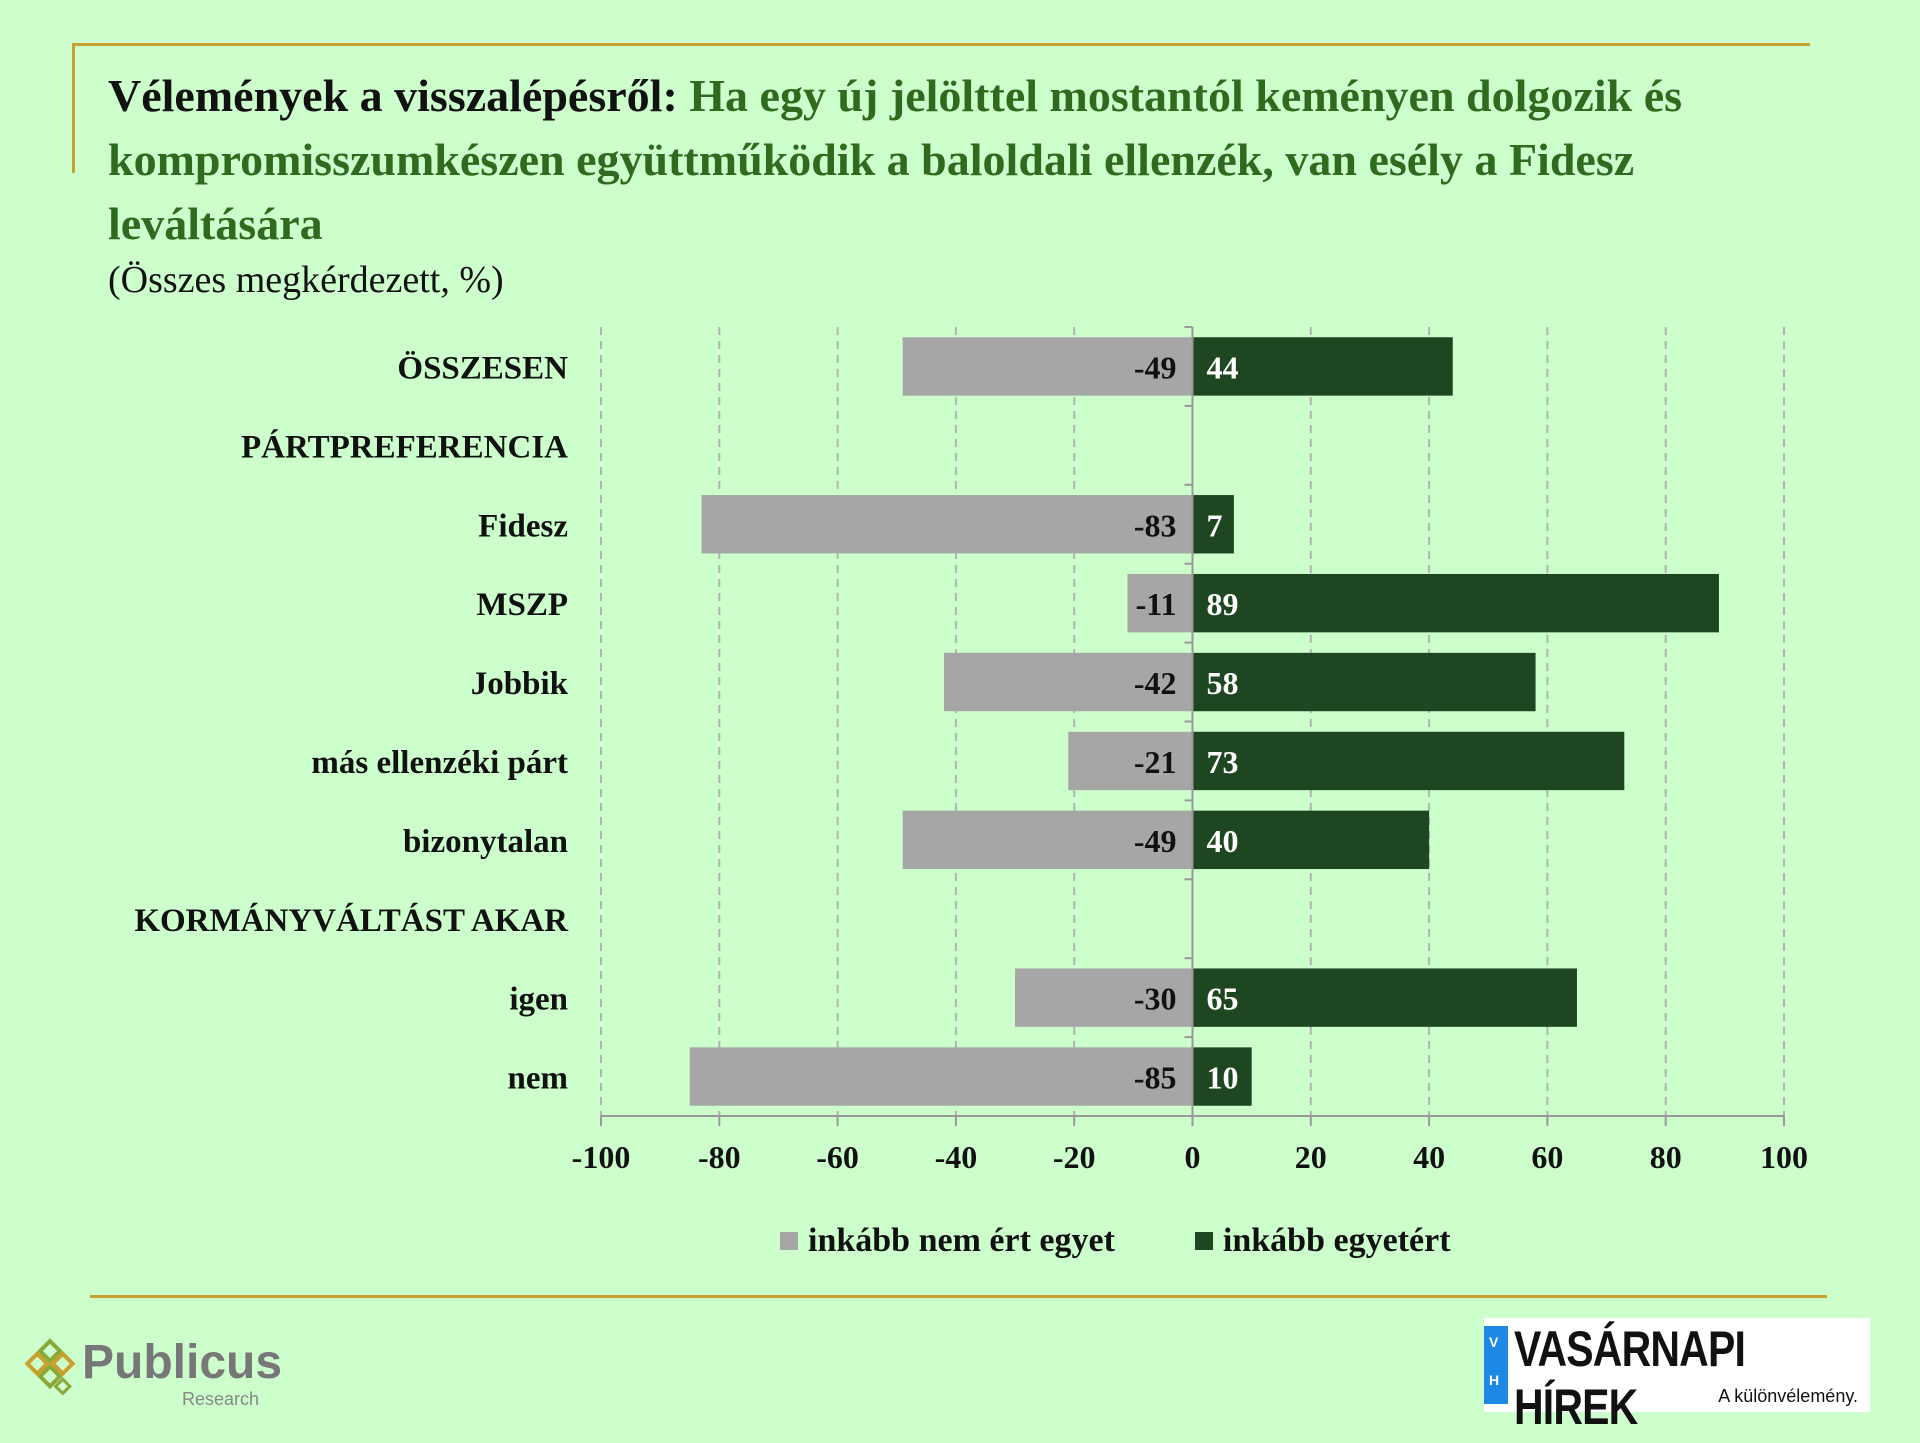 This screenshot has height=1443, width=1920. What do you see at coordinates (1336, 1240) in the screenshot?
I see `legend-label-agree: inkább egyetért` at bounding box center [1336, 1240].